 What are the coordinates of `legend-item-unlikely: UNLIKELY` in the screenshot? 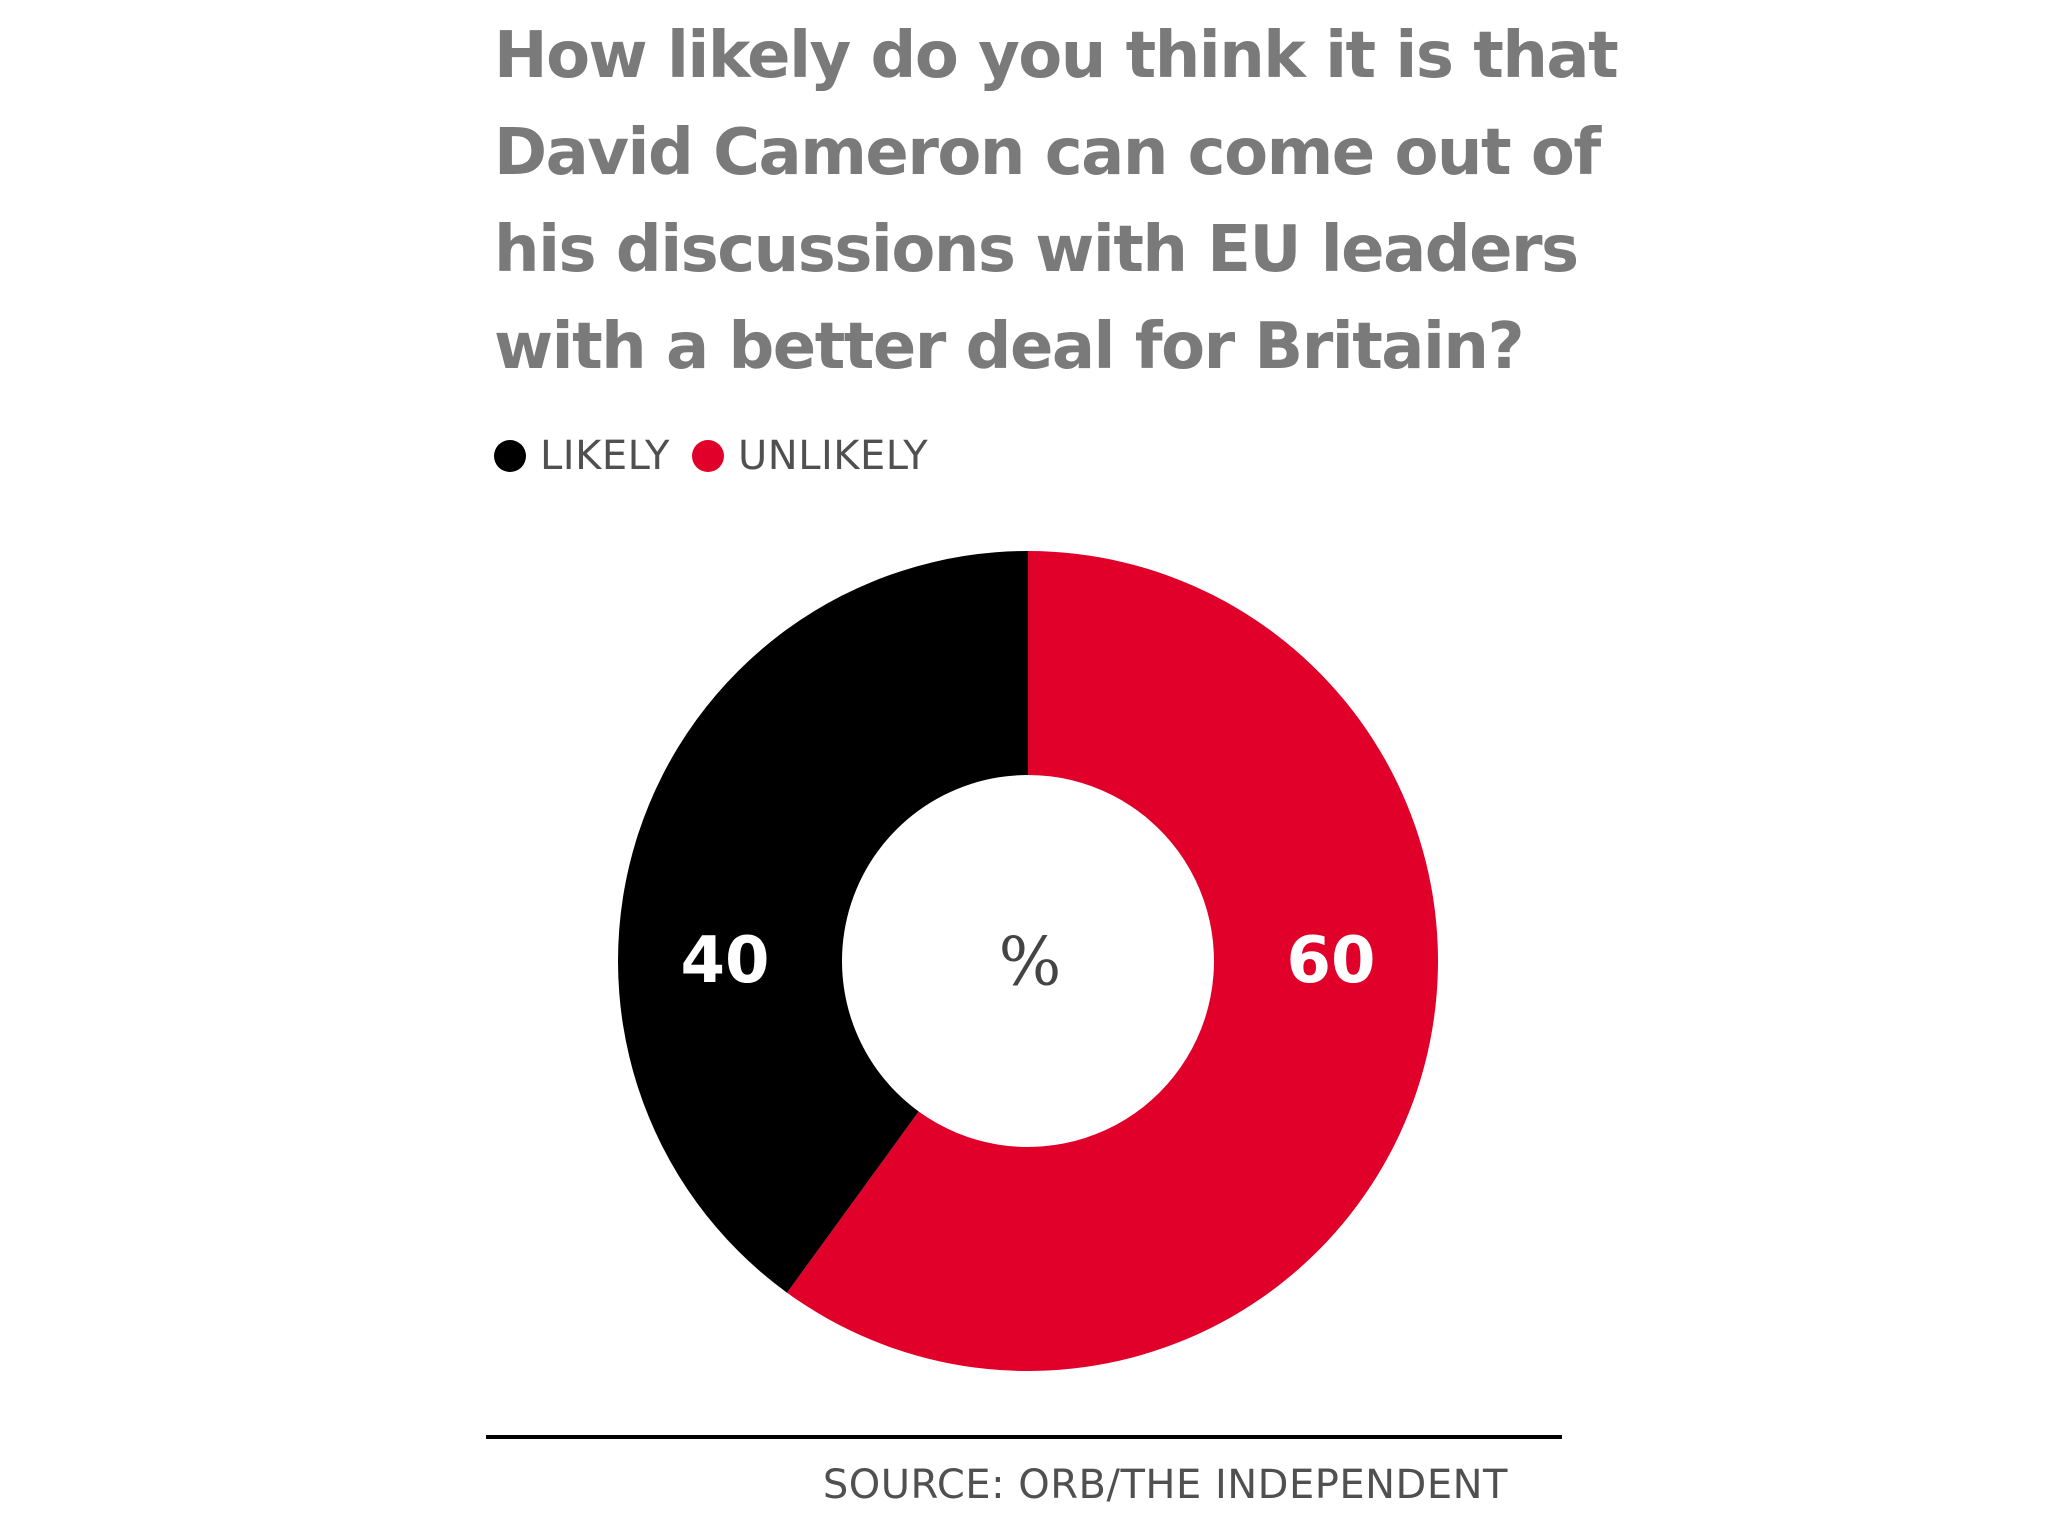 It's located at (810, 456).